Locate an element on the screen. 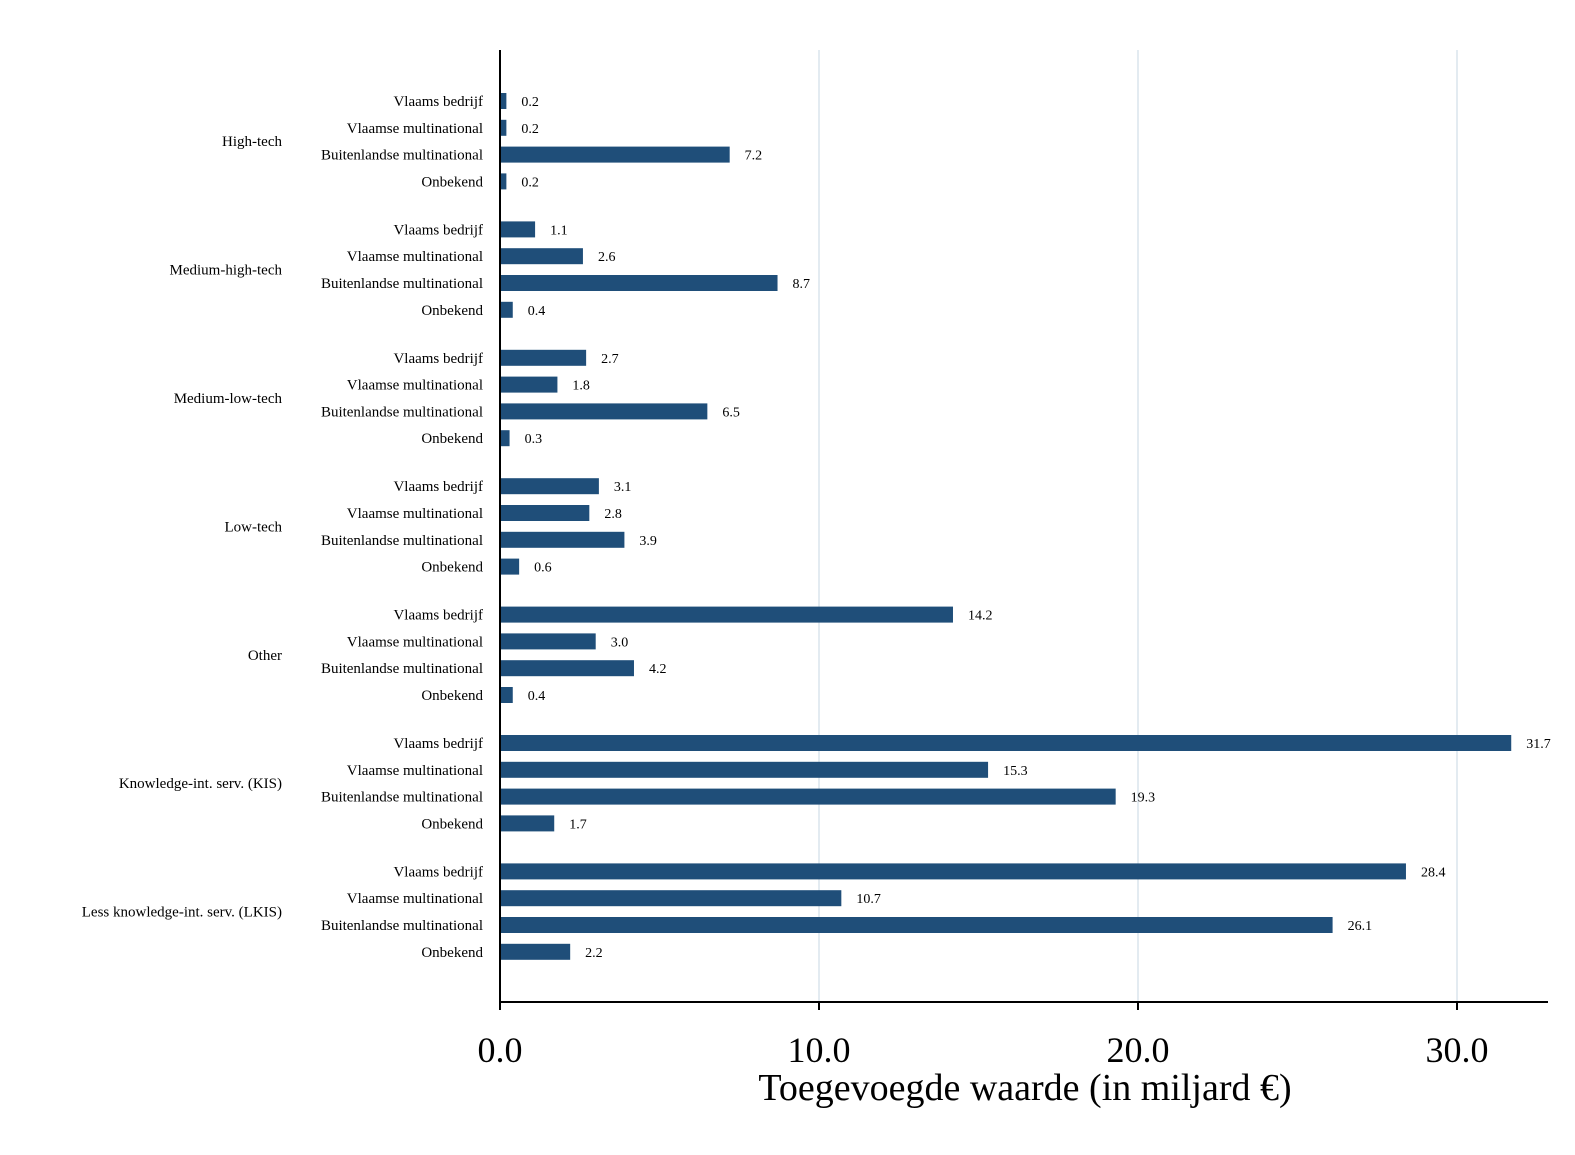 The height and width of the screenshot is (1155, 1575). data-label: 2.8 is located at coordinates (613, 514).